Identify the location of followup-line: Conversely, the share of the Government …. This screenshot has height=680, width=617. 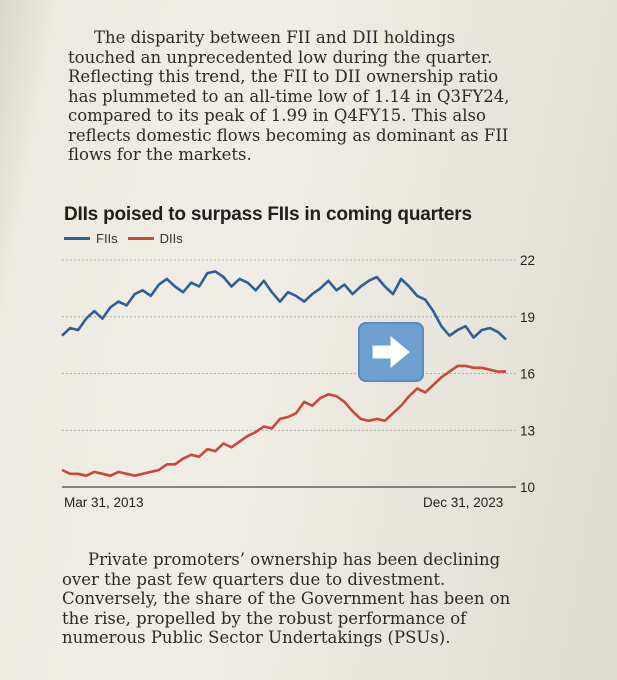
(286, 598).